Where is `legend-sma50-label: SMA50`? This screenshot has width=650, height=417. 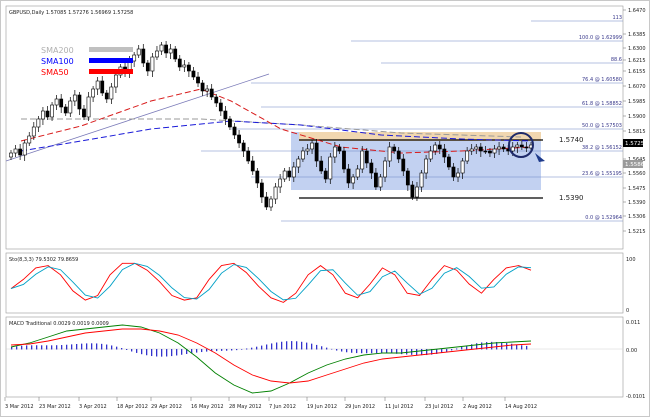 legend-sma50-label: SMA50 is located at coordinates (55, 72).